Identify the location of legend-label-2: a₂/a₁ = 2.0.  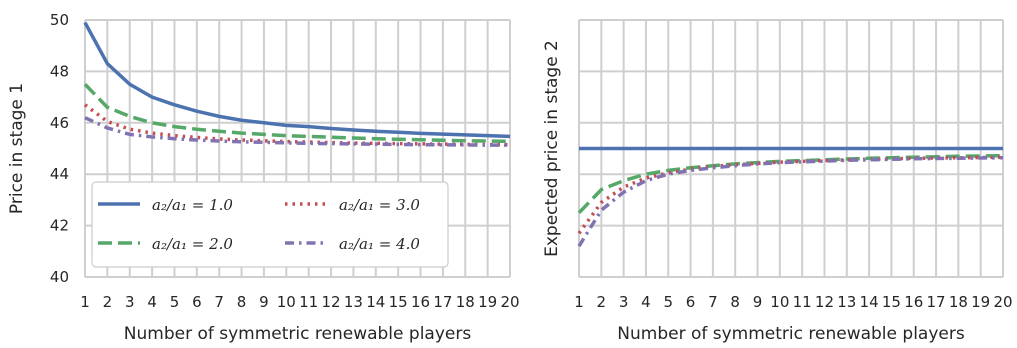
(192, 244).